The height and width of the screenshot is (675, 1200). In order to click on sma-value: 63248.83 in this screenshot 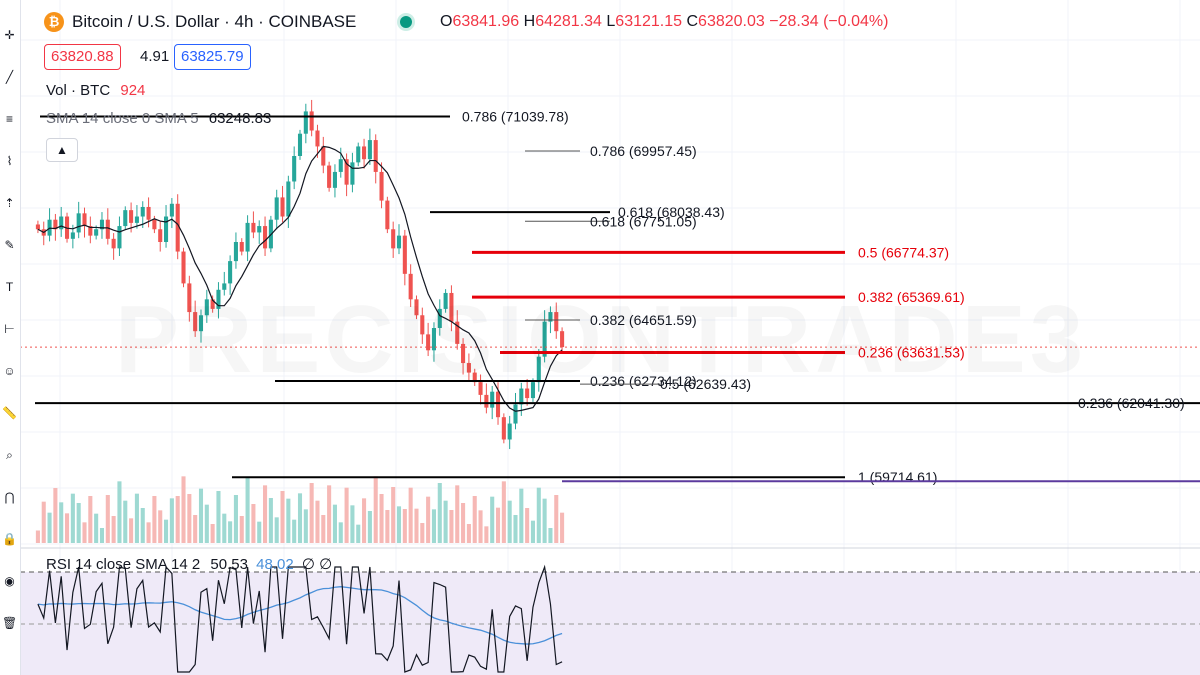, I will do `click(240, 118)`.